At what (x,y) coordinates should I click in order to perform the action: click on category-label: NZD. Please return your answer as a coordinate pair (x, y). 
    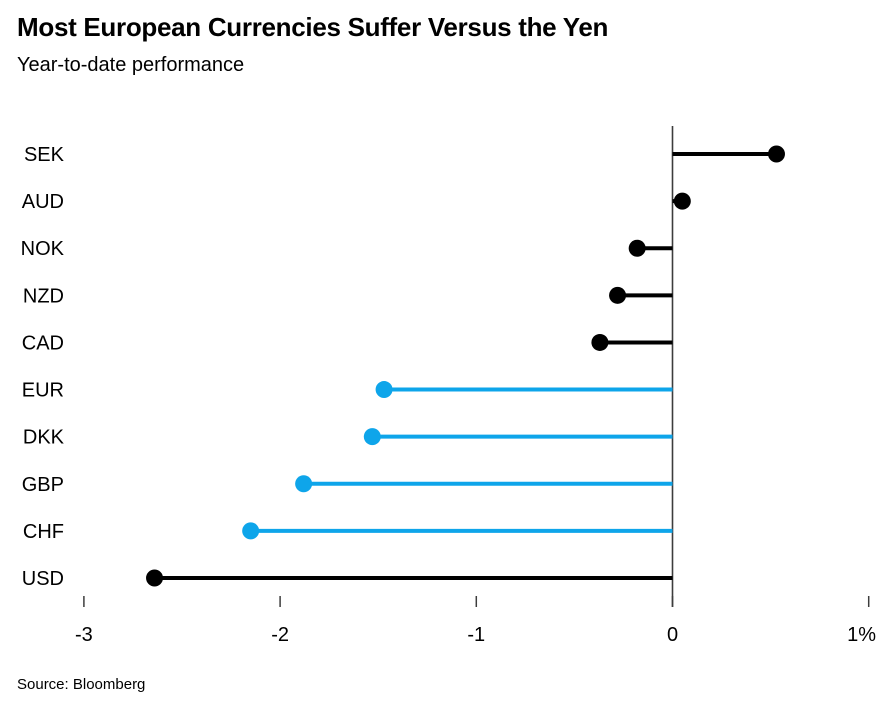
    Looking at the image, I should click on (43, 296).